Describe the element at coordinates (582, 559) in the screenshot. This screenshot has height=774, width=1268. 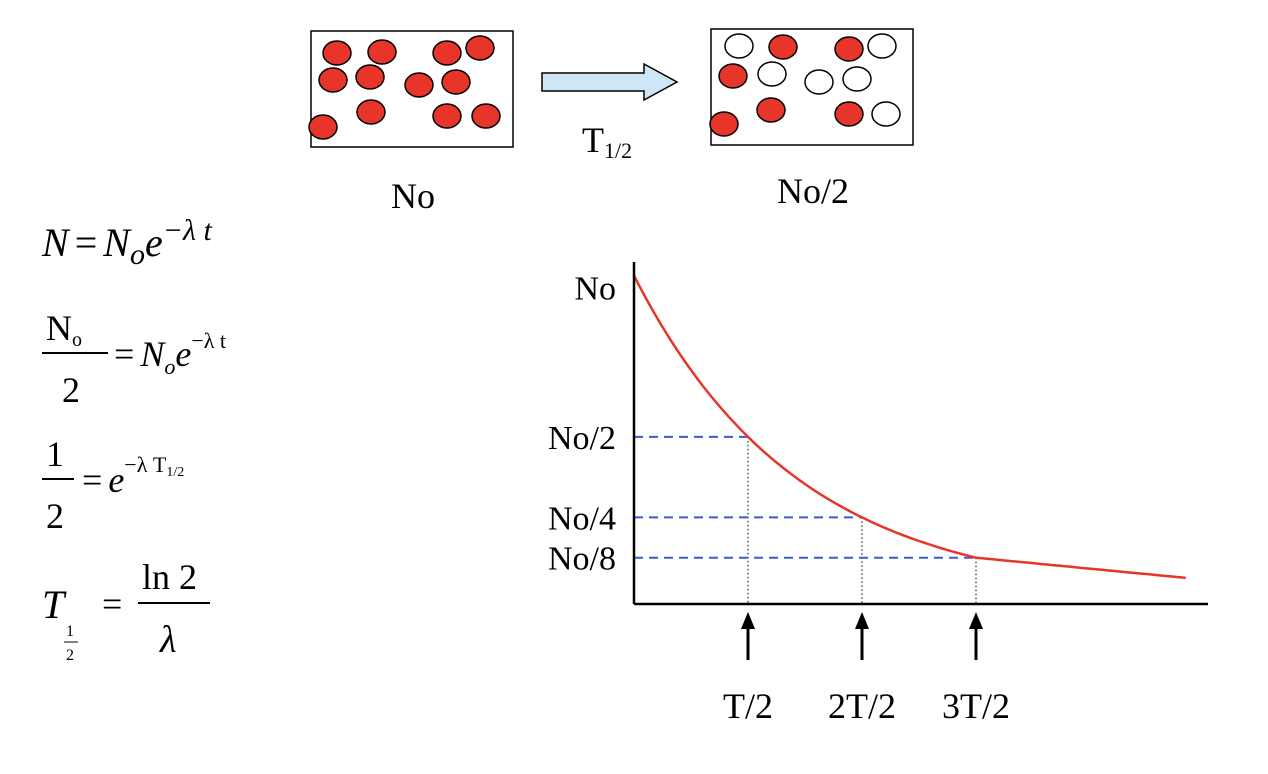
I see `y-tick-label: No/8` at that location.